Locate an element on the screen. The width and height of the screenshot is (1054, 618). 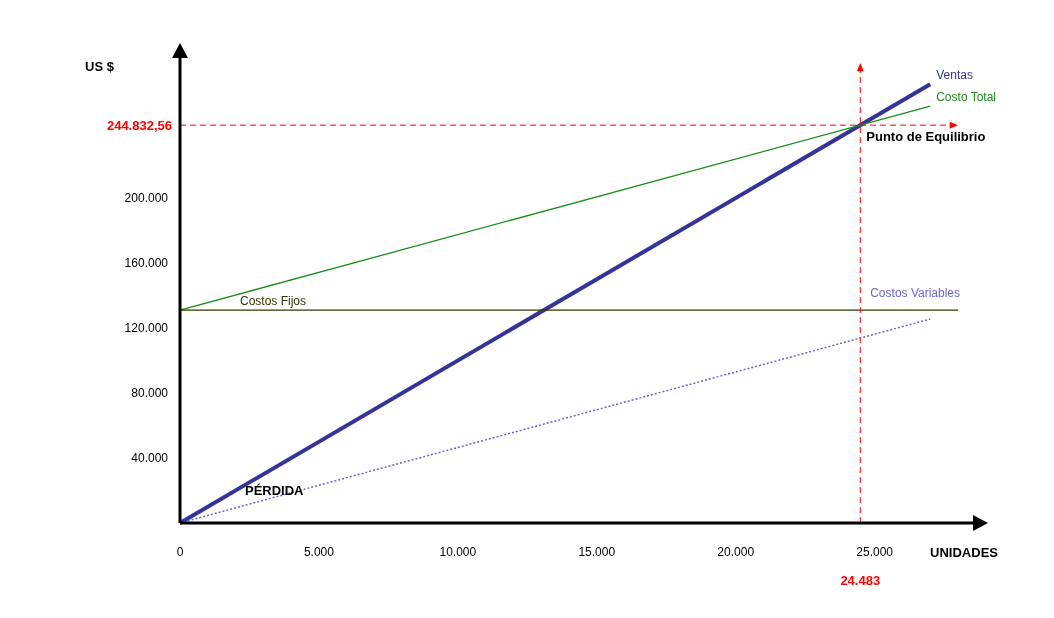
ref-line-label: 244.832,56 is located at coordinates (139, 126).